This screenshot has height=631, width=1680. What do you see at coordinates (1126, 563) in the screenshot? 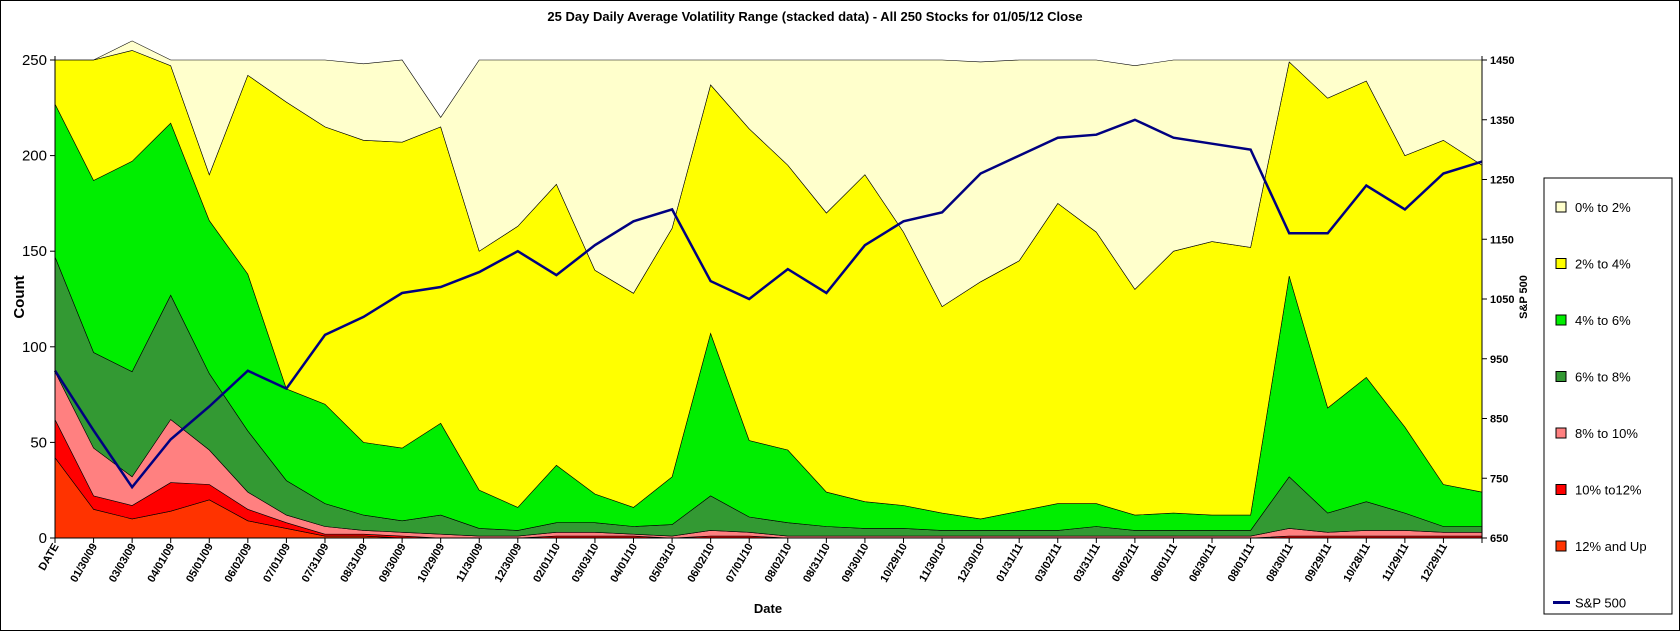
I see `x-tick-label: 05/02/11` at bounding box center [1126, 563].